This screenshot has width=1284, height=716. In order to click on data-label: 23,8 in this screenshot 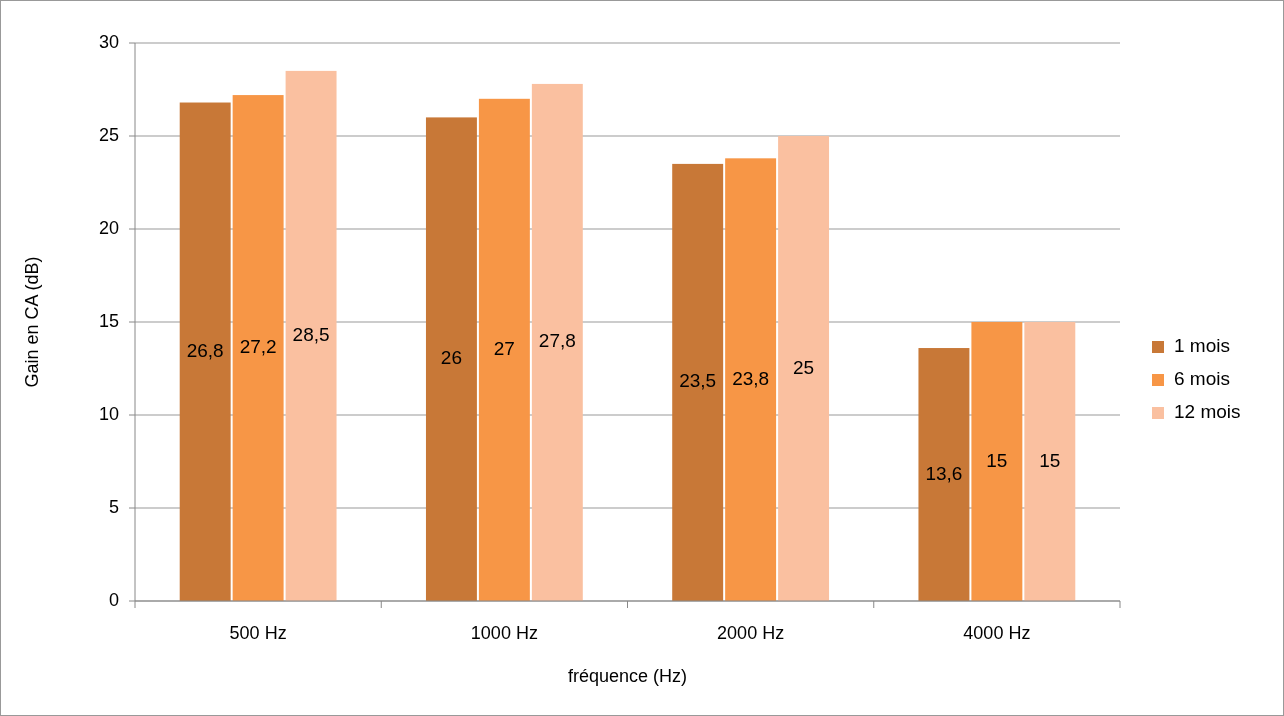, I will do `click(751, 378)`.